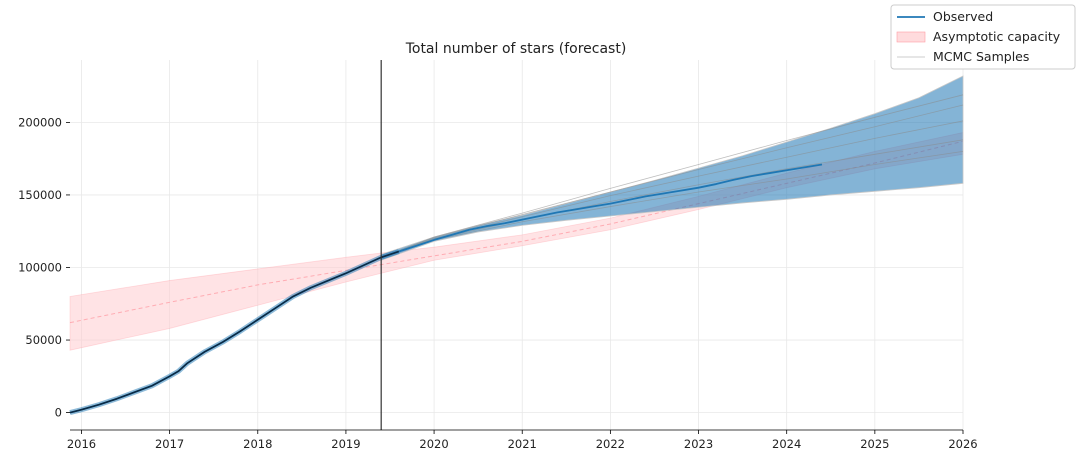  What do you see at coordinates (963, 16) in the screenshot?
I see `legend-label: Observed` at bounding box center [963, 16].